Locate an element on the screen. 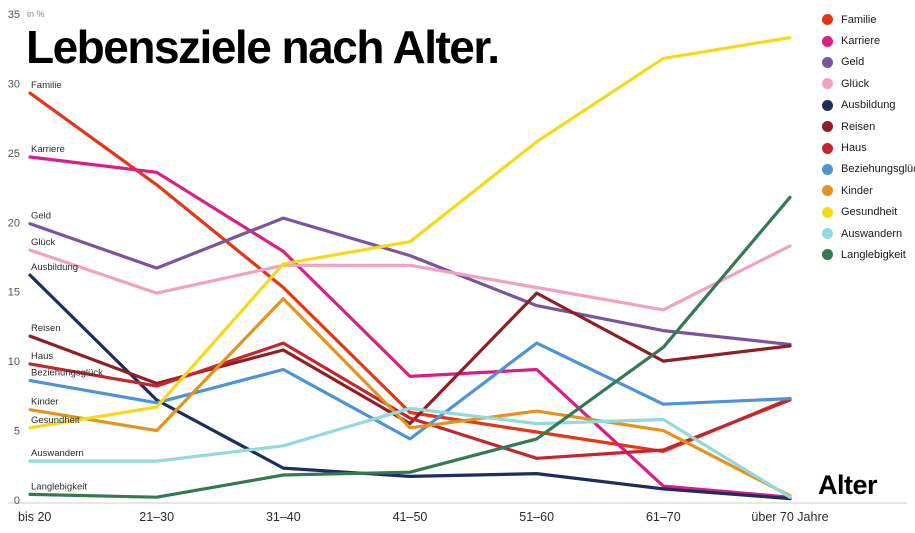 Image resolution: width=915 pixels, height=533 pixels. legend-item-geld: Geld is located at coordinates (868, 62).